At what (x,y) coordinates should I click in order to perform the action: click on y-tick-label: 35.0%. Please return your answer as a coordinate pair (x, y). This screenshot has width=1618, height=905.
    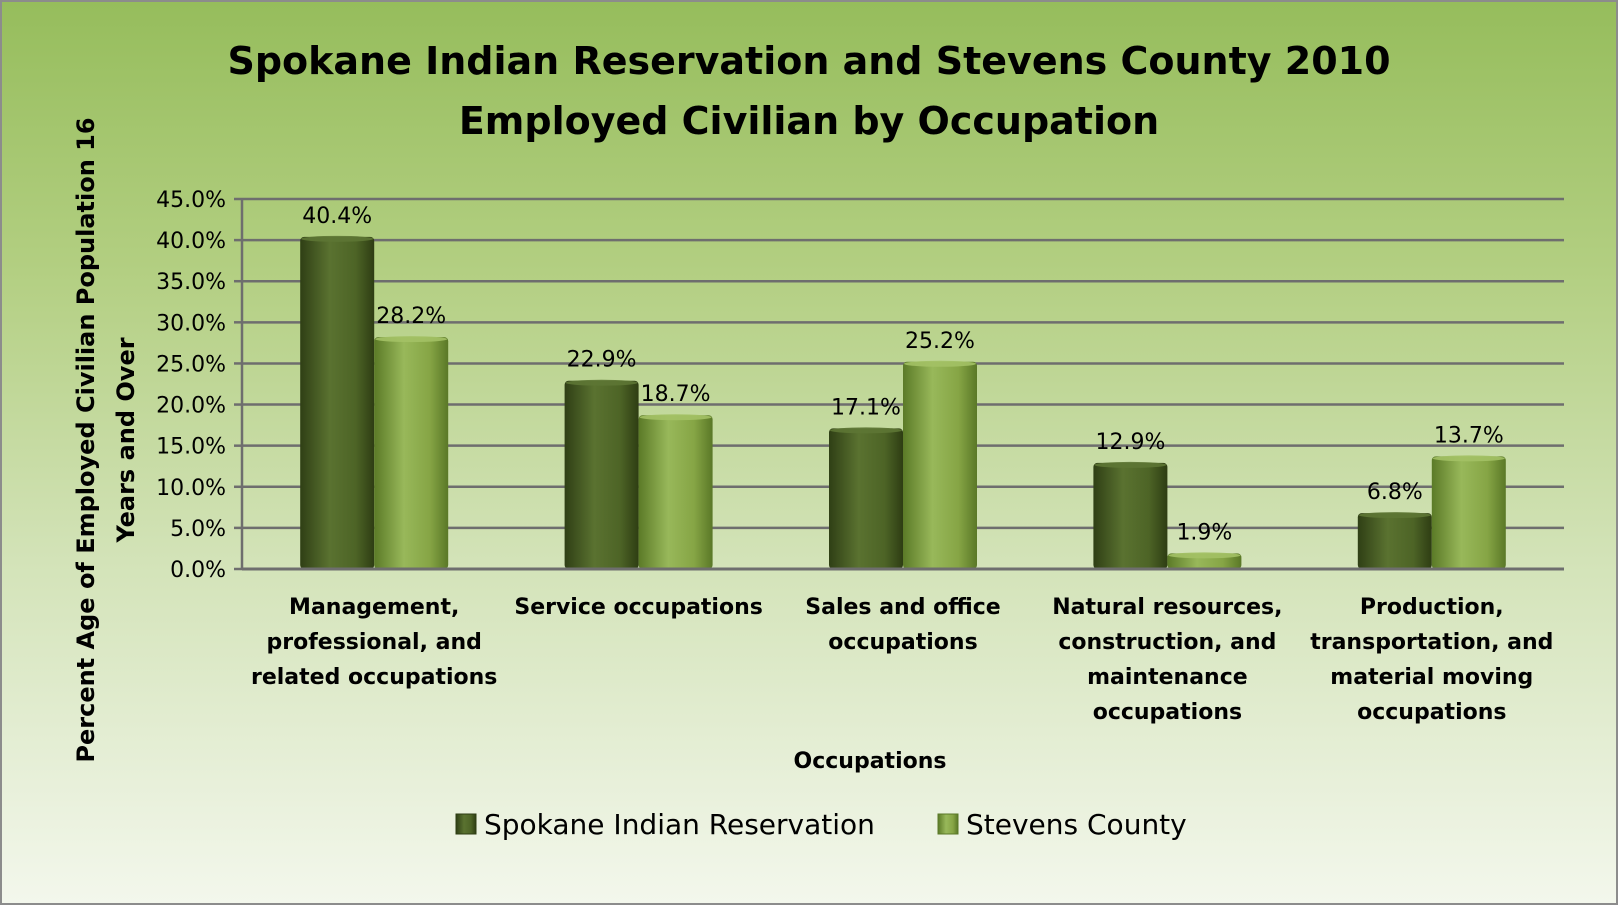
    Looking at the image, I should click on (191, 282).